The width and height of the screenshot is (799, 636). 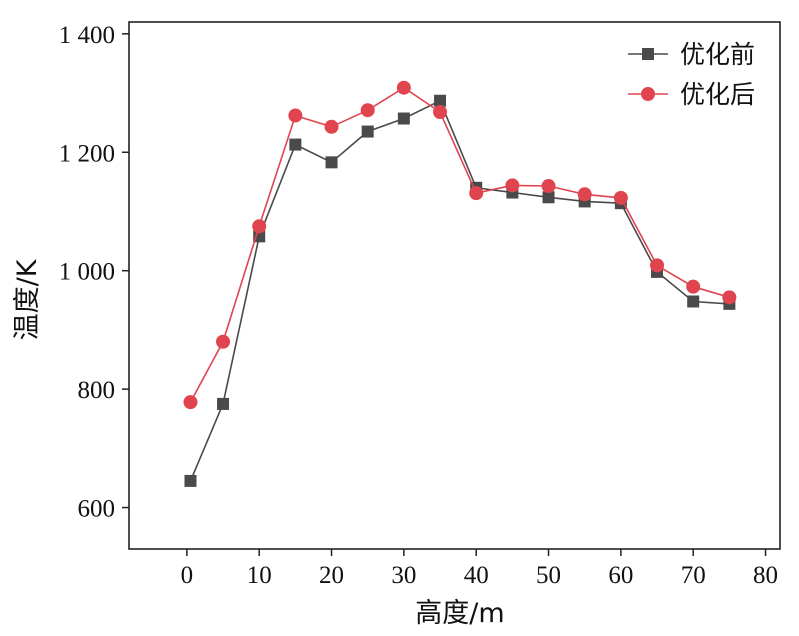 What do you see at coordinates (87, 153) in the screenshot?
I see `y-tick-label: 1 200` at bounding box center [87, 153].